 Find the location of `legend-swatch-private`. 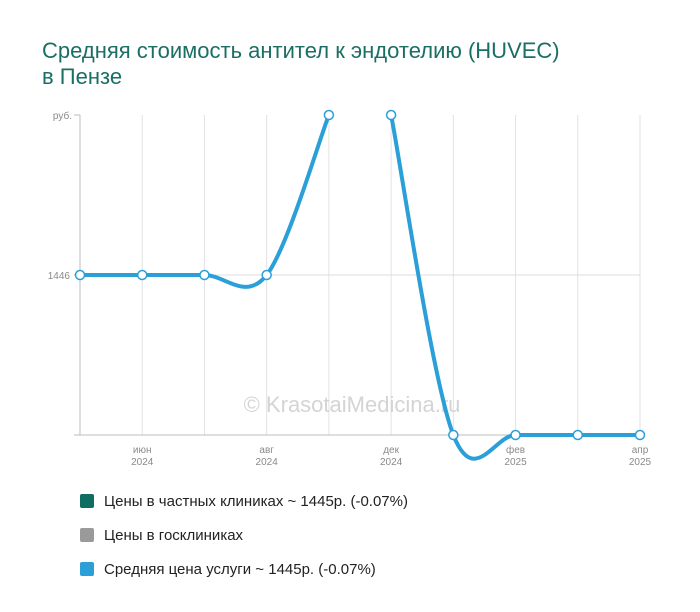

legend-swatch-private is located at coordinates (87, 501).